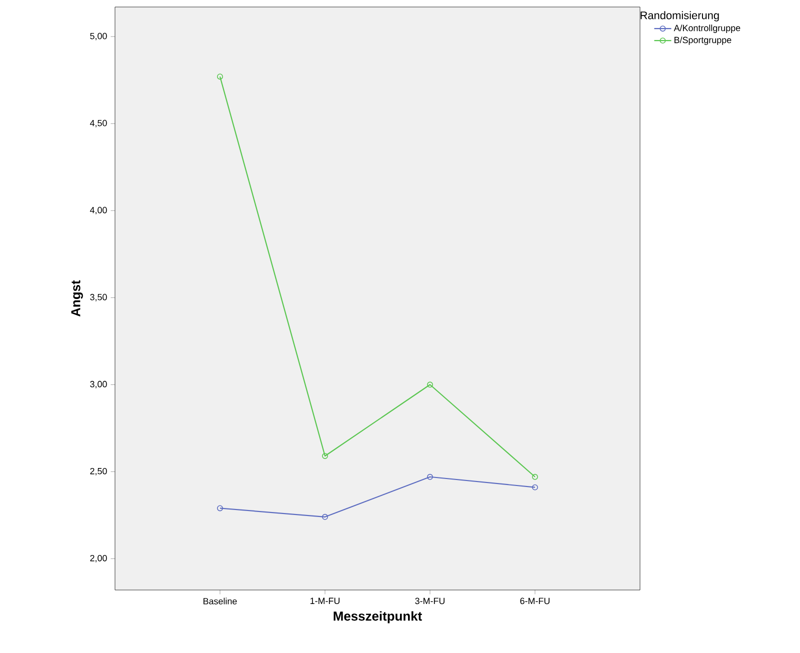  I want to click on y-tick-label: 2,00, so click(98, 558).